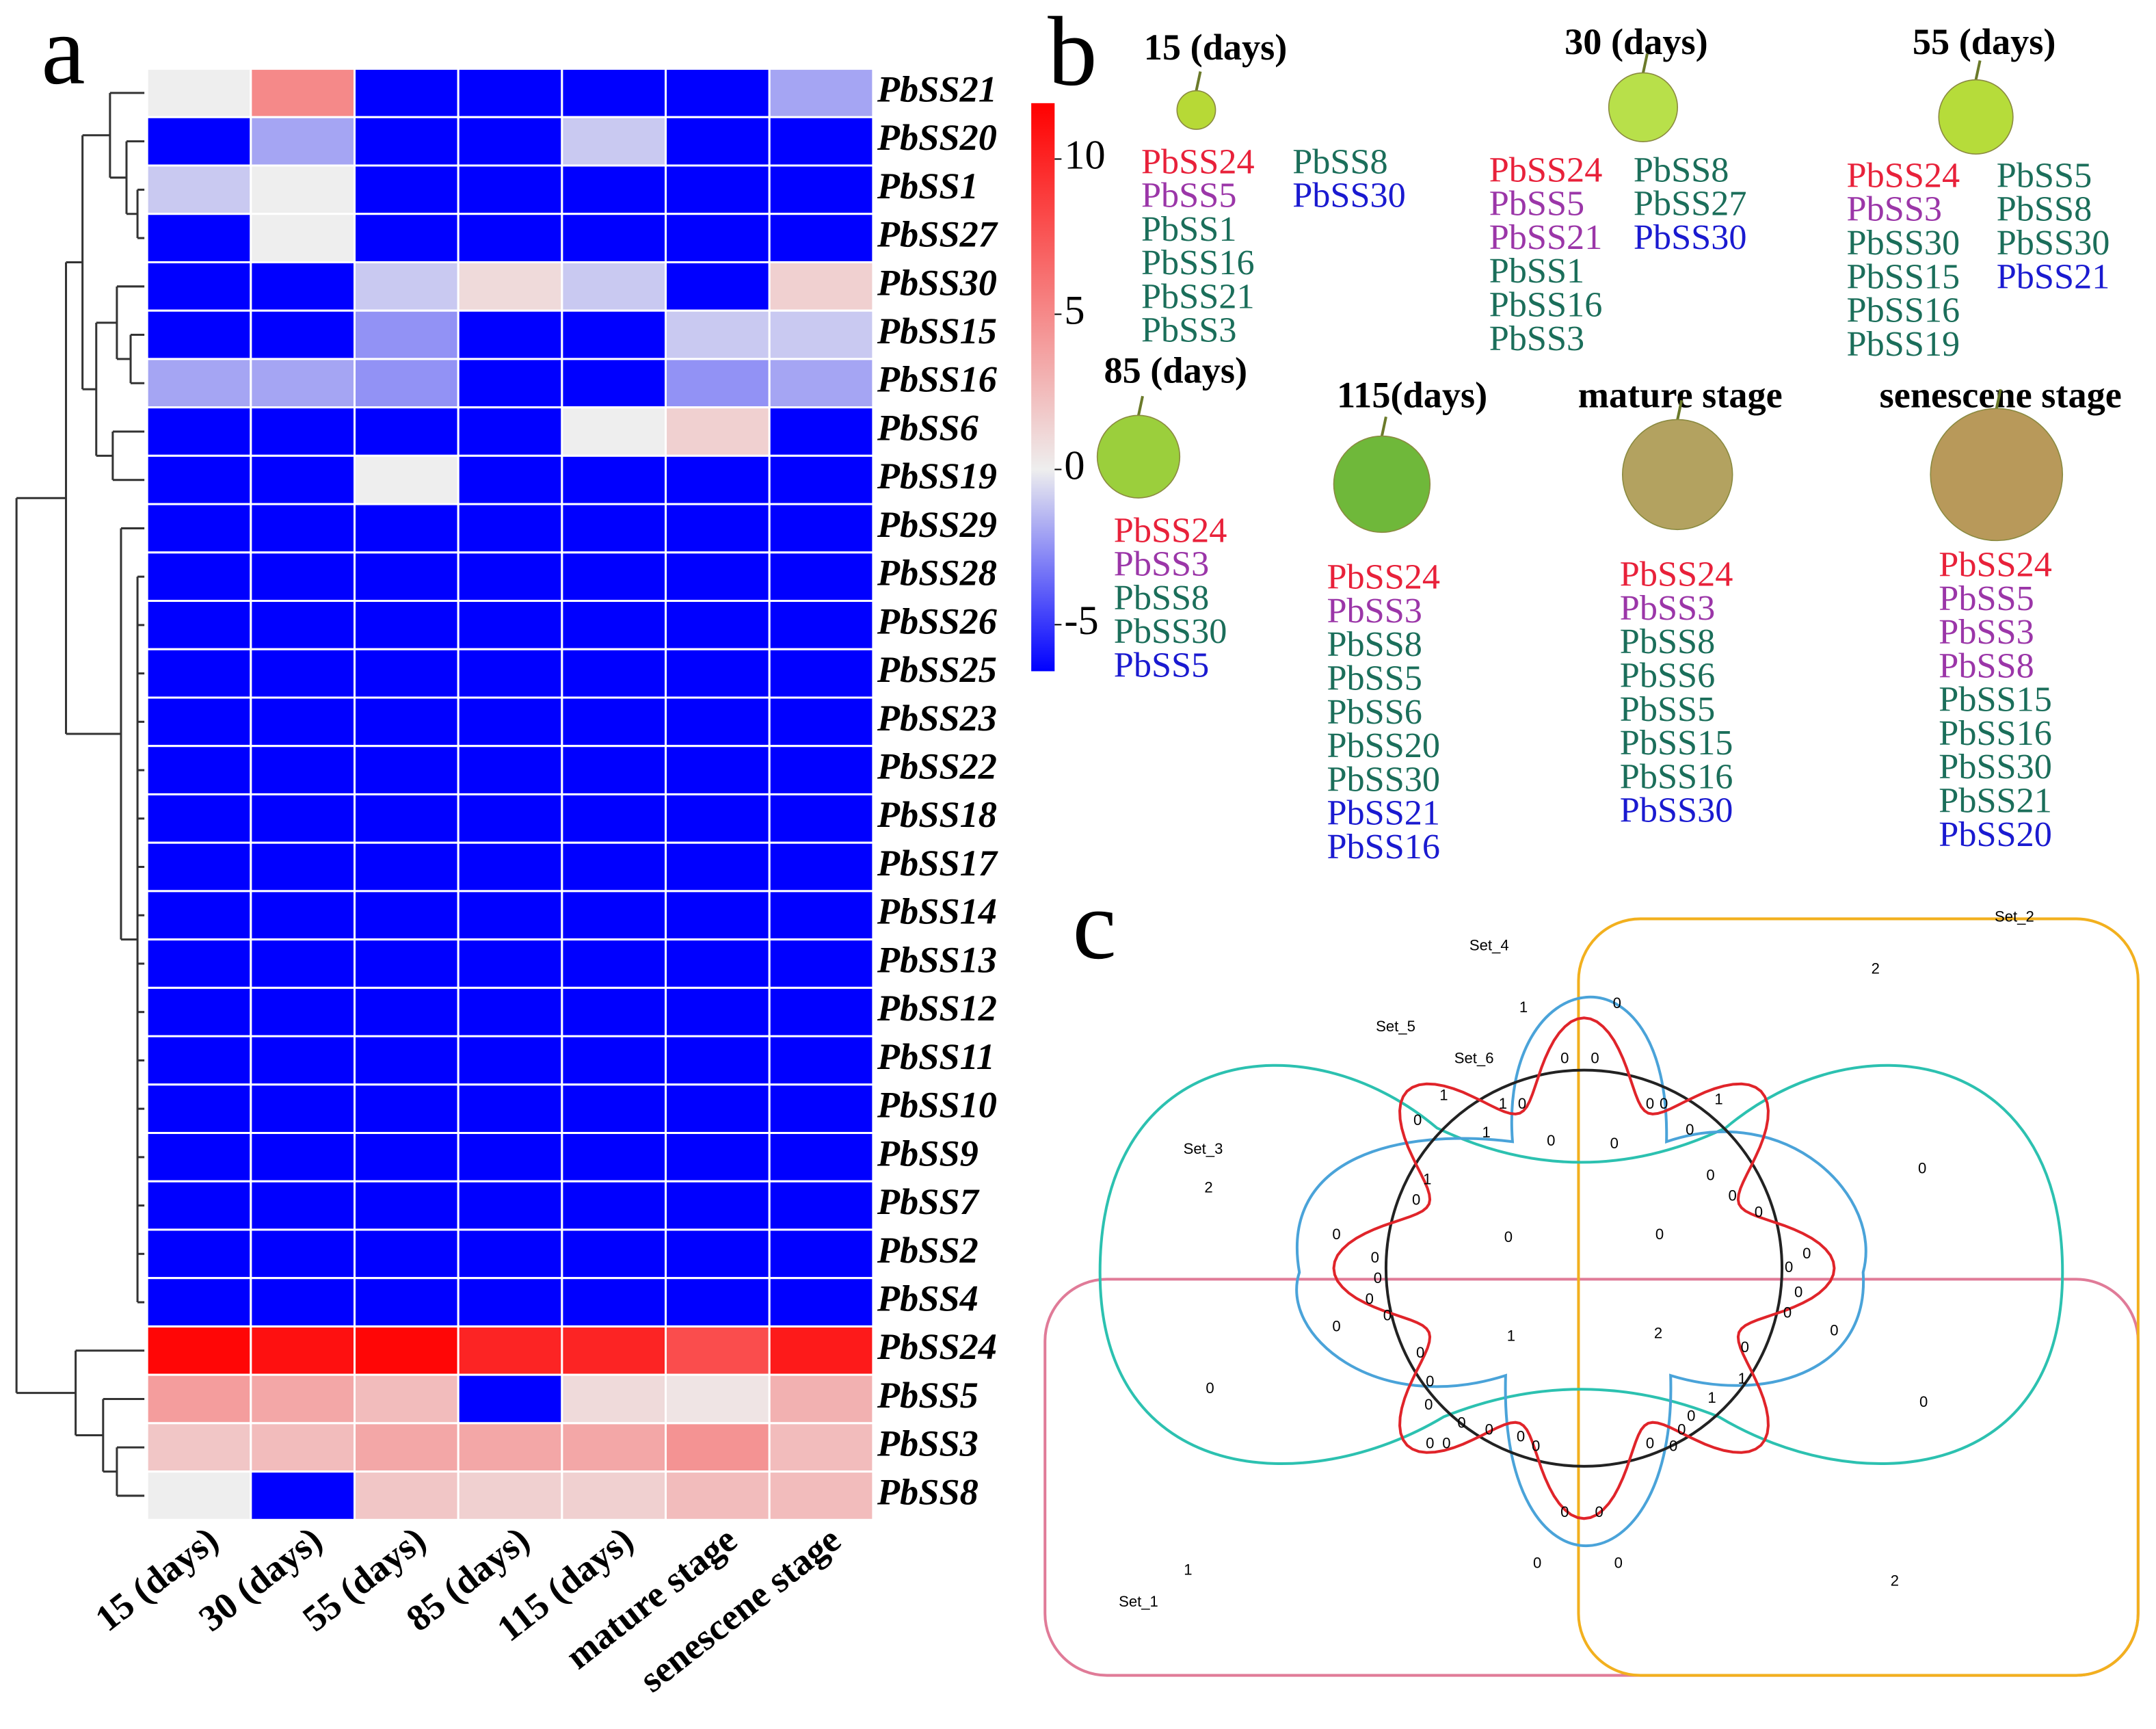 This screenshot has height=1729, width=2156. What do you see at coordinates (928, 1298) in the screenshot?
I see `row-label: PbSS4` at bounding box center [928, 1298].